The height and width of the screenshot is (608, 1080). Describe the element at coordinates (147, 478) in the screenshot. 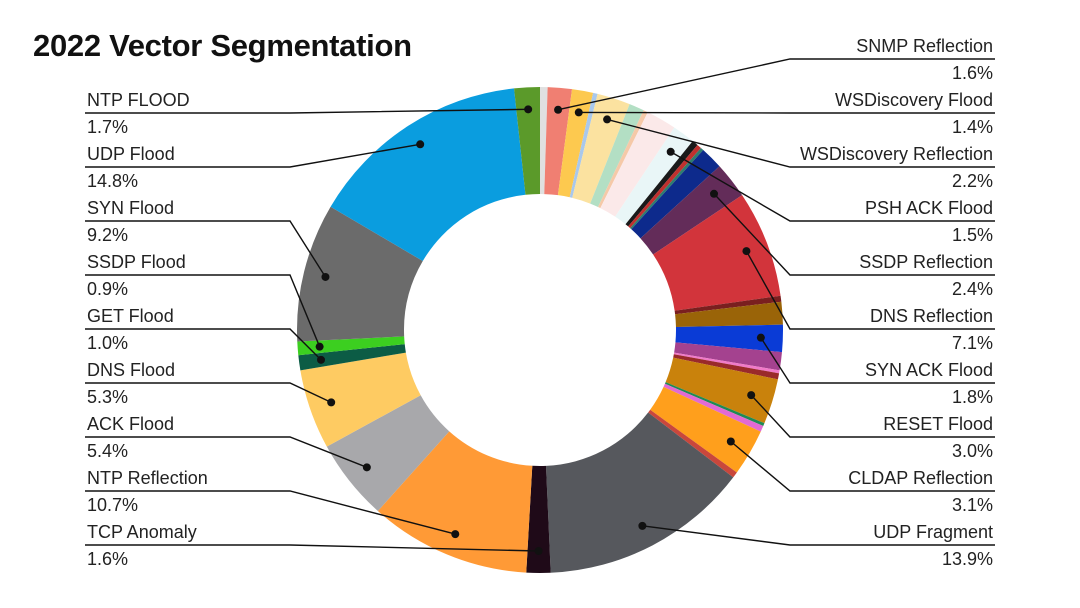

I see `label-ntp-reflection: NTP Reflection` at that location.